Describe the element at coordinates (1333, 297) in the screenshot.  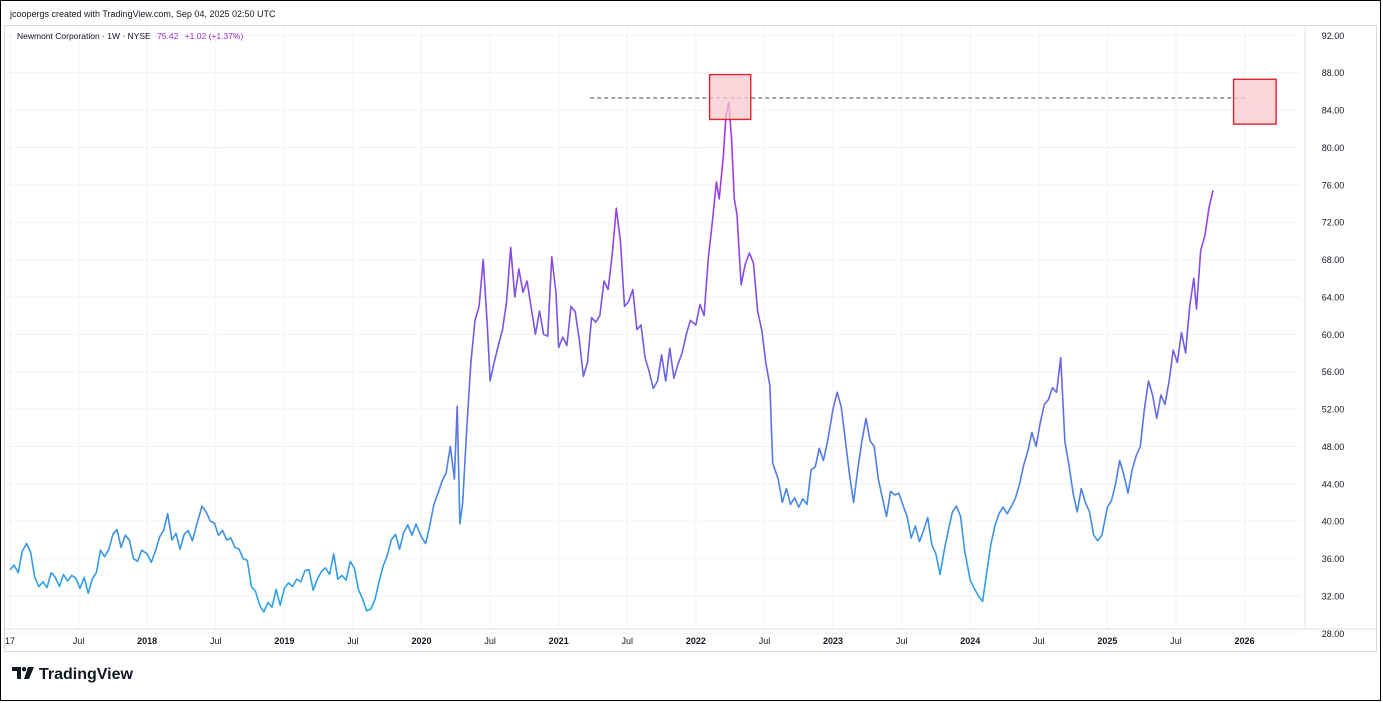
I see `y-tick-label: 64.00` at that location.